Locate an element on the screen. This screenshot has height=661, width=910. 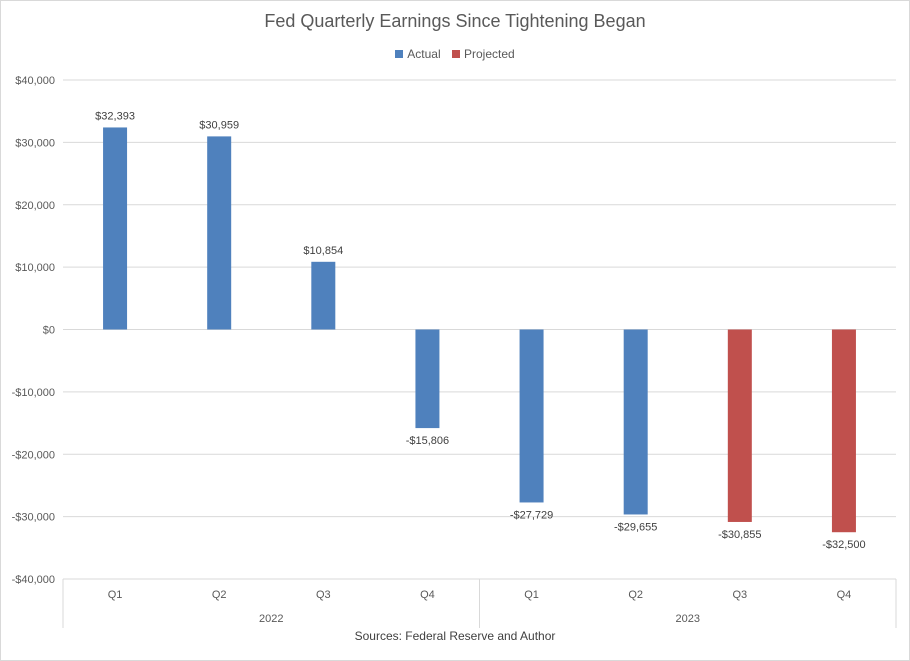
data-label: -$27,729 is located at coordinates (531, 515).